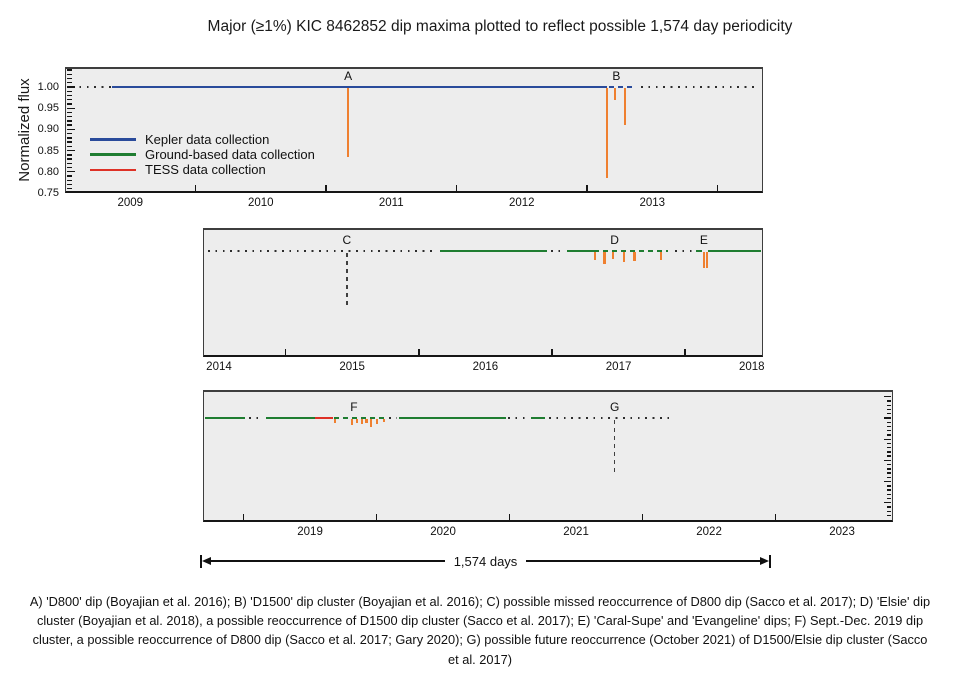  Describe the element at coordinates (483, 292) in the screenshot. I see `panel-2-background` at that location.